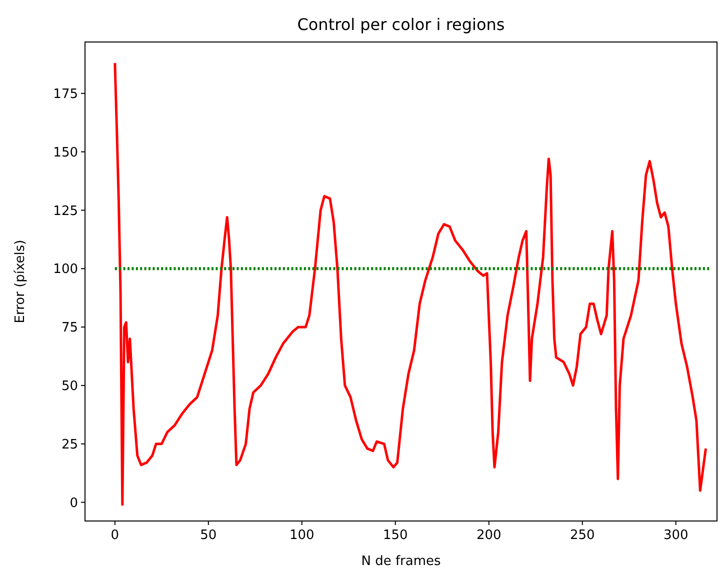 Image resolution: width=724 pixels, height=579 pixels. I want to click on x-tick-label: 150, so click(395, 535).